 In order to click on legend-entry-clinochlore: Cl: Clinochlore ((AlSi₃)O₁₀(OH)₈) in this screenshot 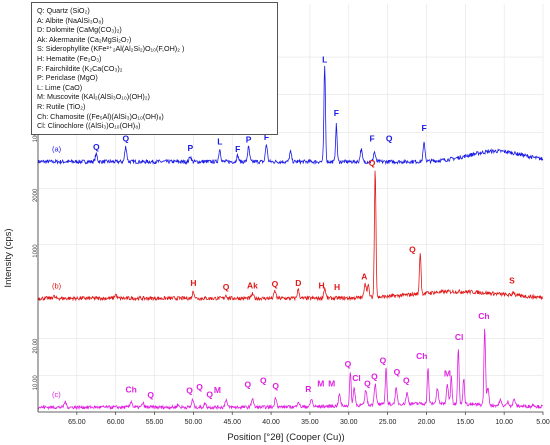, I will do `click(89, 126)`.